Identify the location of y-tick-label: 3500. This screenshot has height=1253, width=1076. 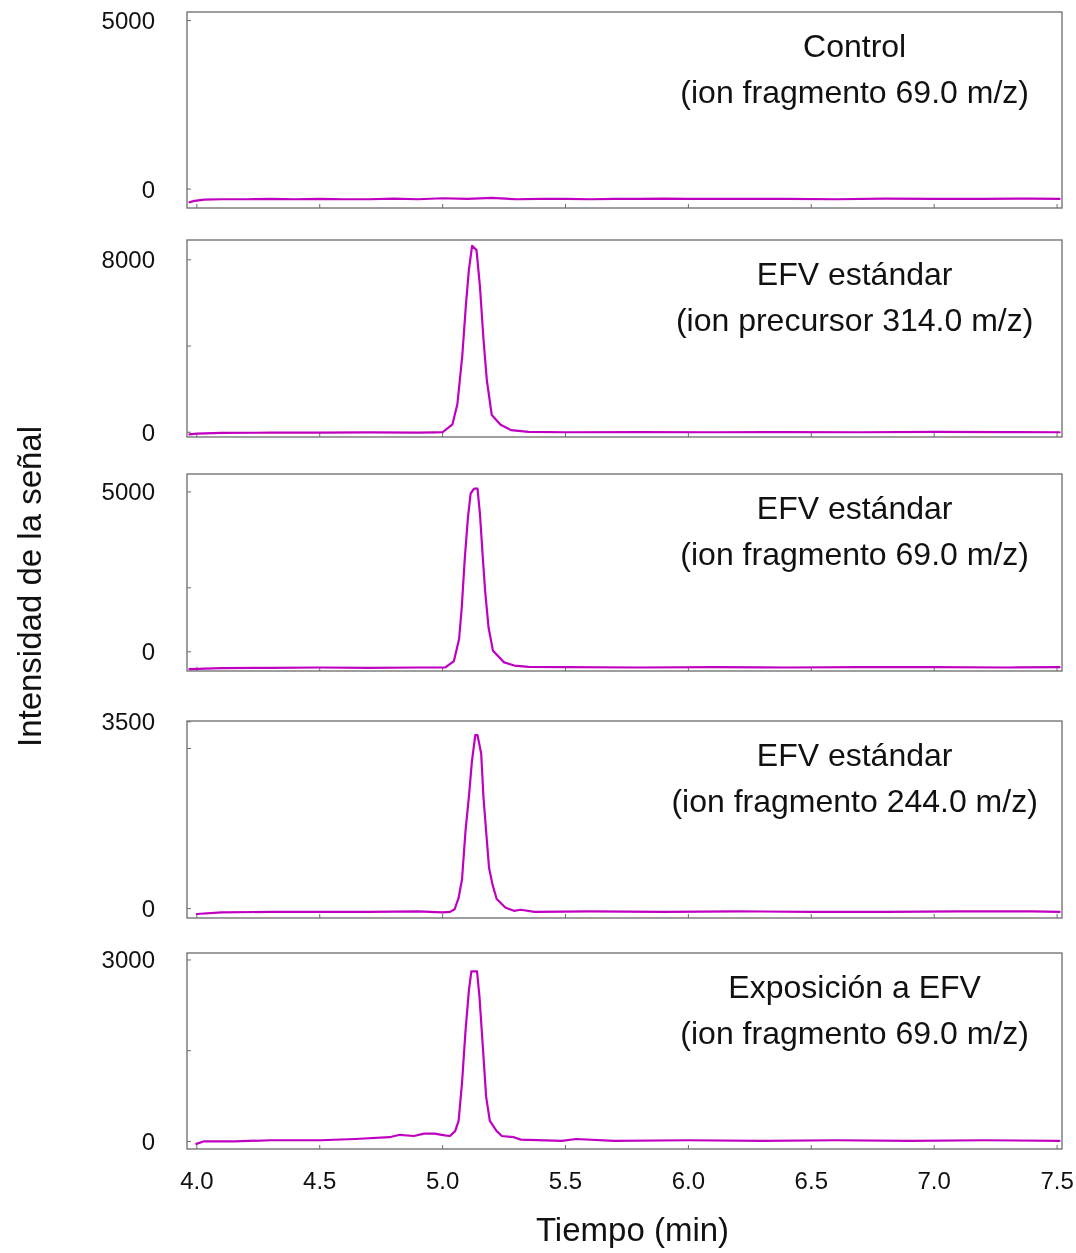
(128, 722).